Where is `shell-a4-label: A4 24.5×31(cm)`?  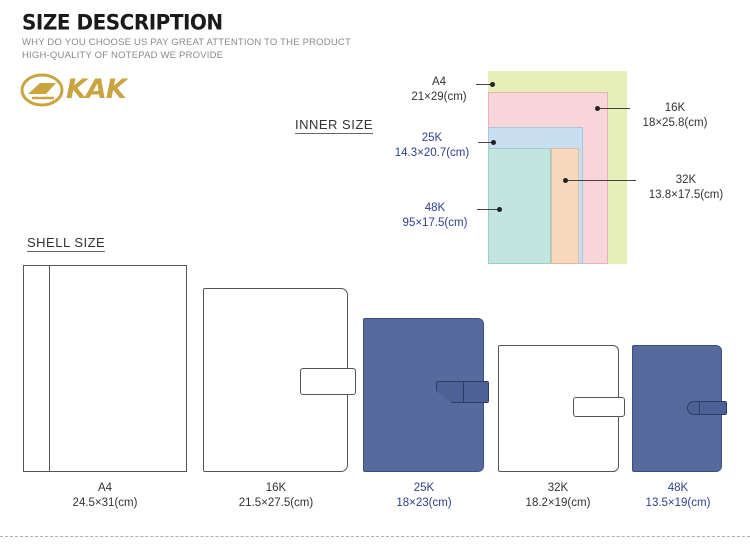 shell-a4-label: A4 24.5×31(cm) is located at coordinates (105, 495).